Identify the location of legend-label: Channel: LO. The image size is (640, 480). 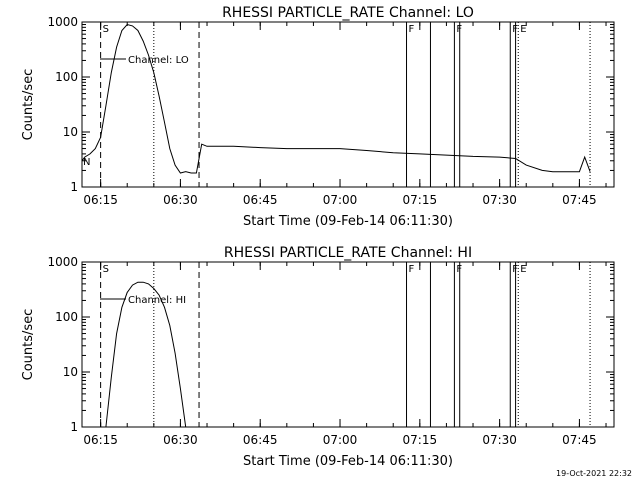
(158, 60).